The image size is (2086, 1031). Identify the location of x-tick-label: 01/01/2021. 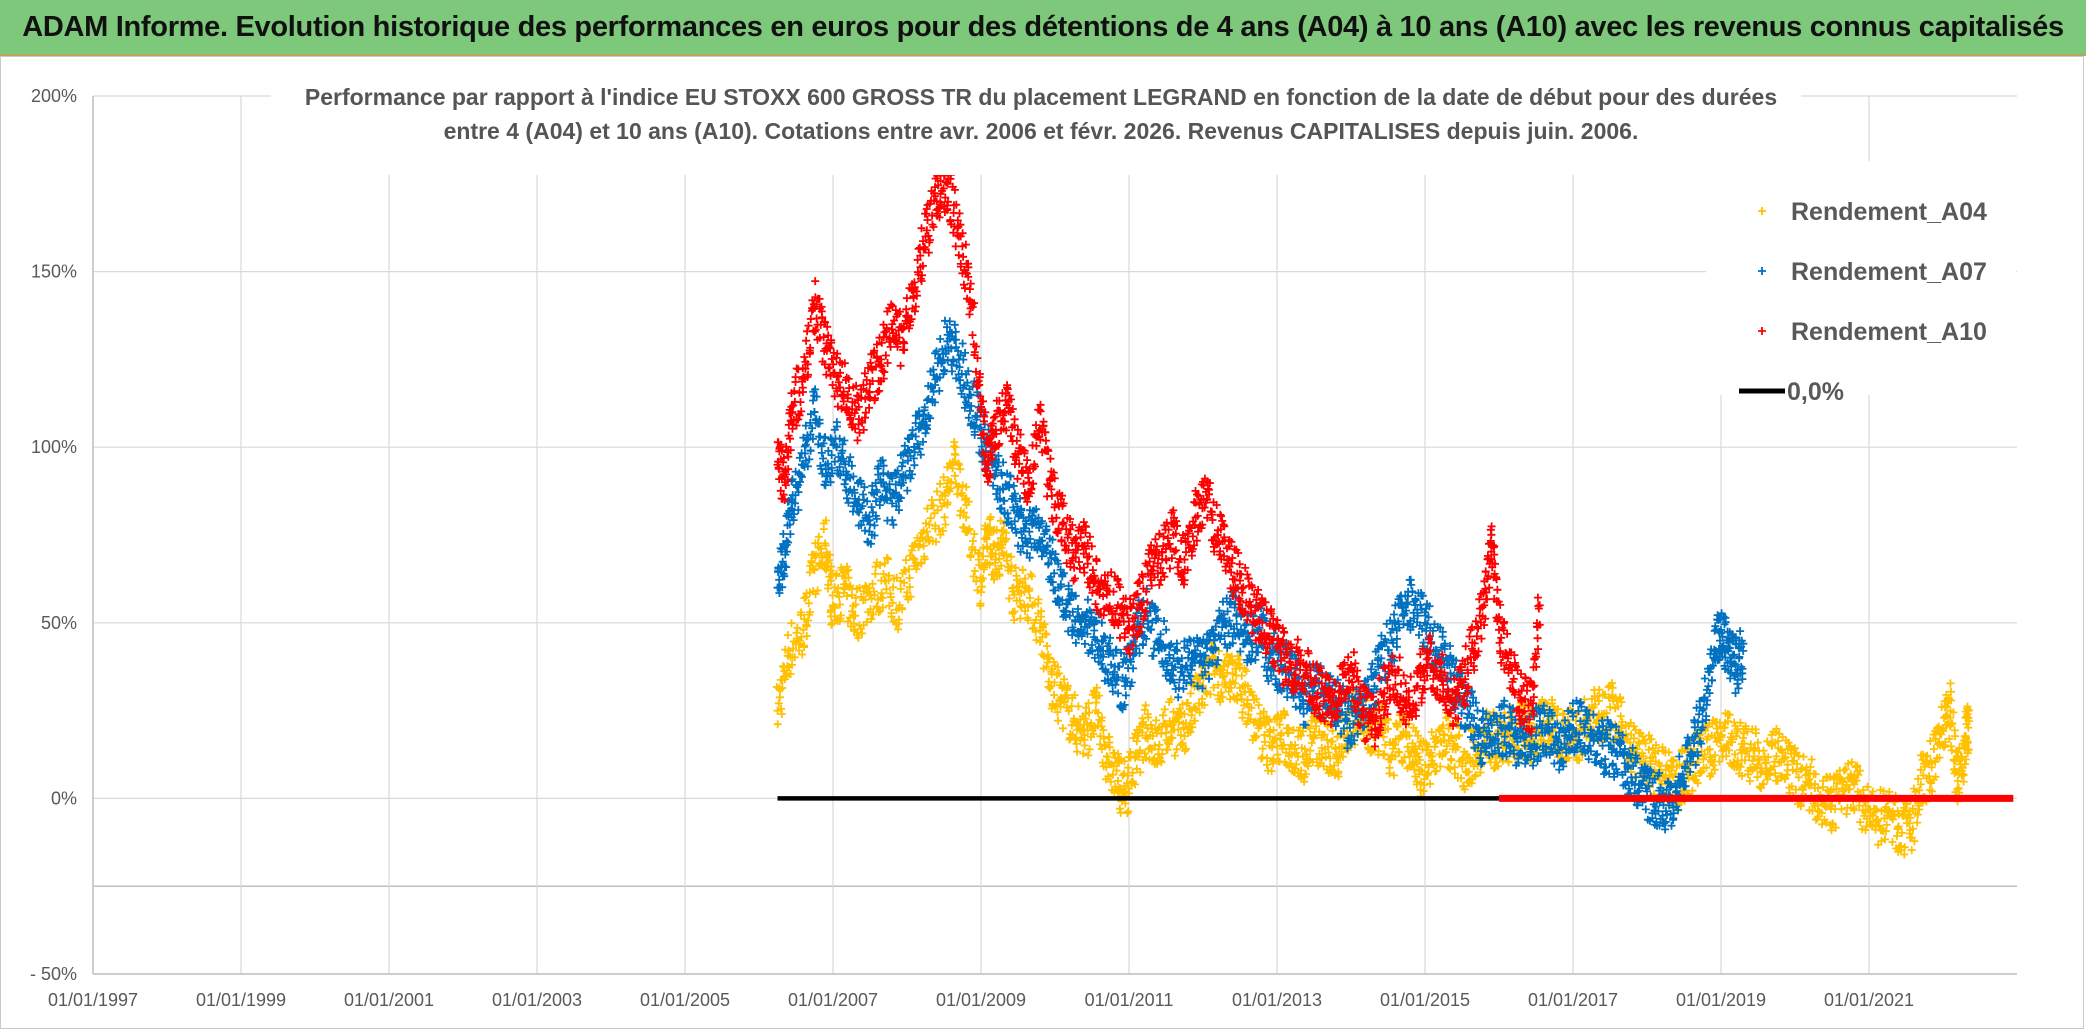
(1869, 1000).